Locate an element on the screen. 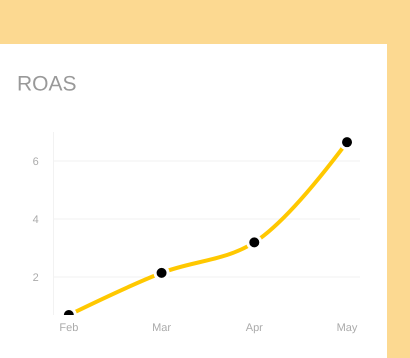 The height and width of the screenshot is (358, 410). x-tick-label: Mar is located at coordinates (162, 328).